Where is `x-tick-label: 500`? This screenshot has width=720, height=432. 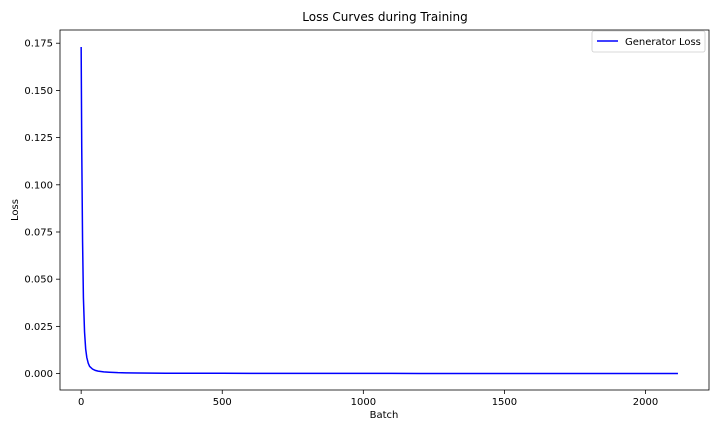 x-tick-label: 500 is located at coordinates (222, 402).